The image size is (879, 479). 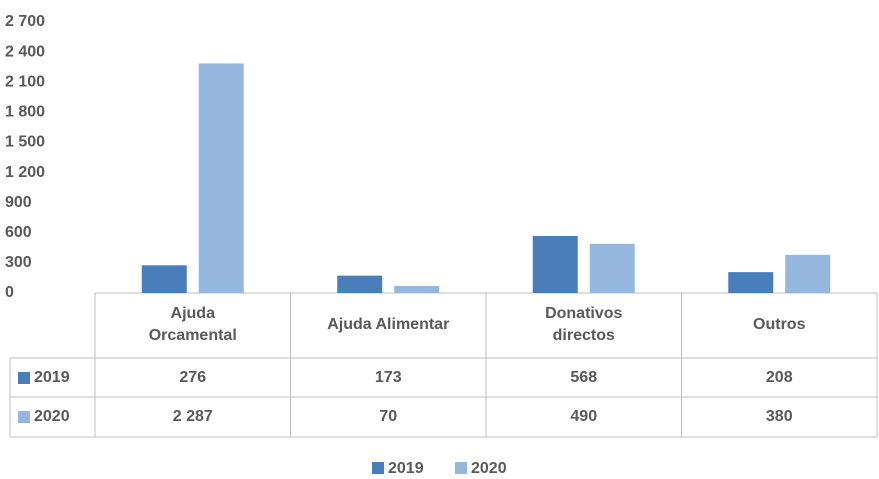 What do you see at coordinates (192, 377) in the screenshot?
I see `table-value: 276` at bounding box center [192, 377].